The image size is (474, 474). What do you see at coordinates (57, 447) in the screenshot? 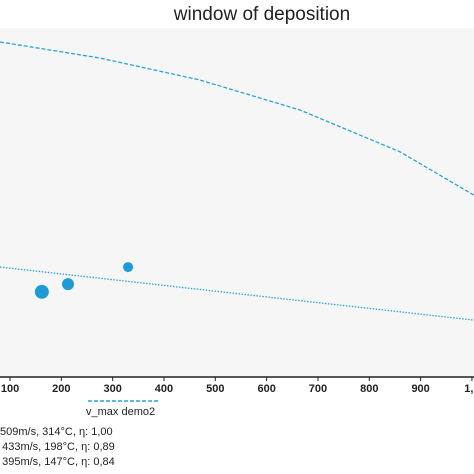
I see `note: , 433m/s, 198°C, η: 0,89` at bounding box center [57, 447].